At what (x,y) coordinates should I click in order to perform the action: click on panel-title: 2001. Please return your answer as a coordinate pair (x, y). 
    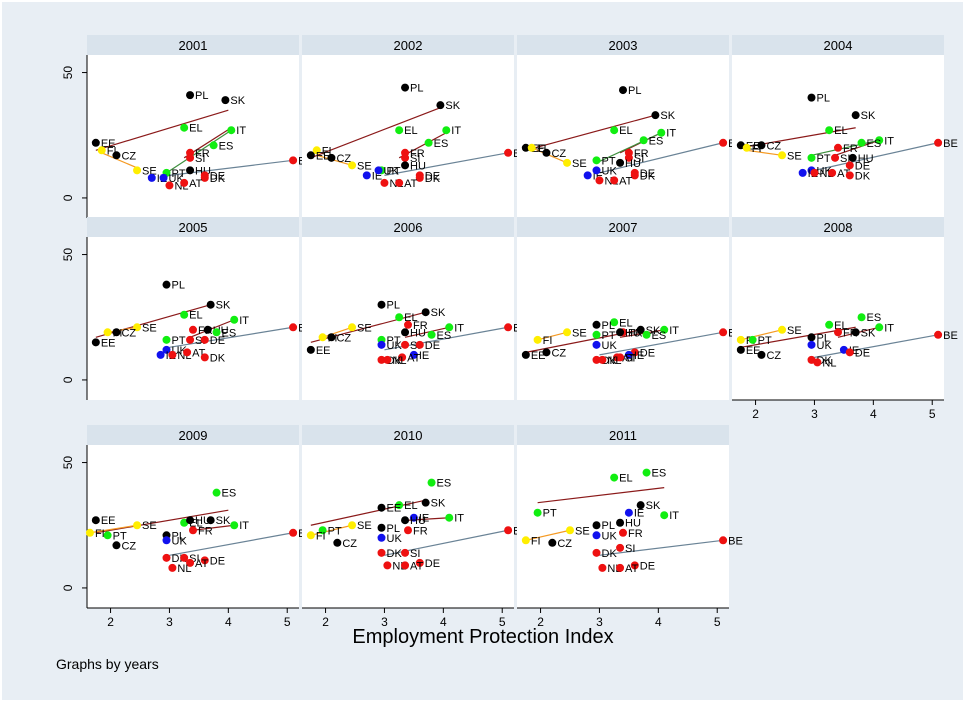
    Looking at the image, I should click on (193, 45).